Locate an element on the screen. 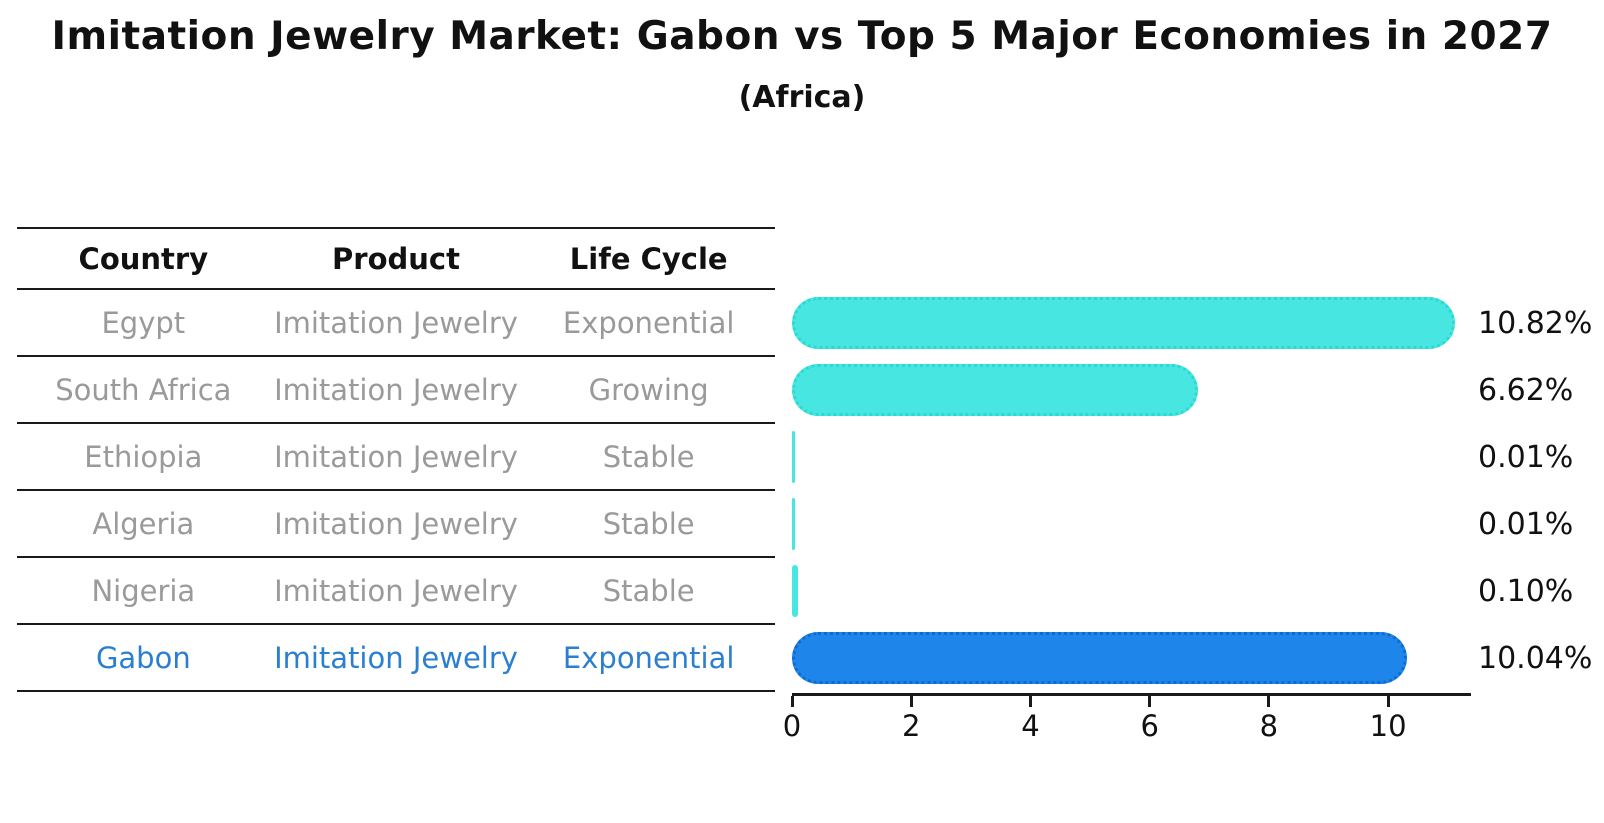 Image resolution: width=1604 pixels, height=823 pixels. value-label: 0.10% is located at coordinates (1526, 591).